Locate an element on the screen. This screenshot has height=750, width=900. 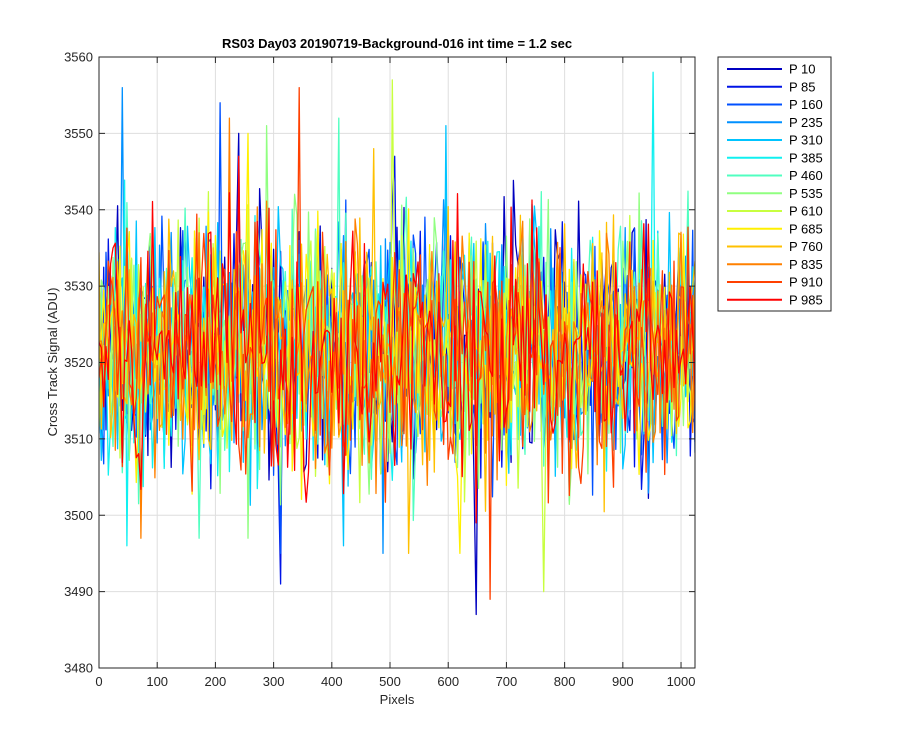
x-tick-label: 1000 is located at coordinates (681, 681).